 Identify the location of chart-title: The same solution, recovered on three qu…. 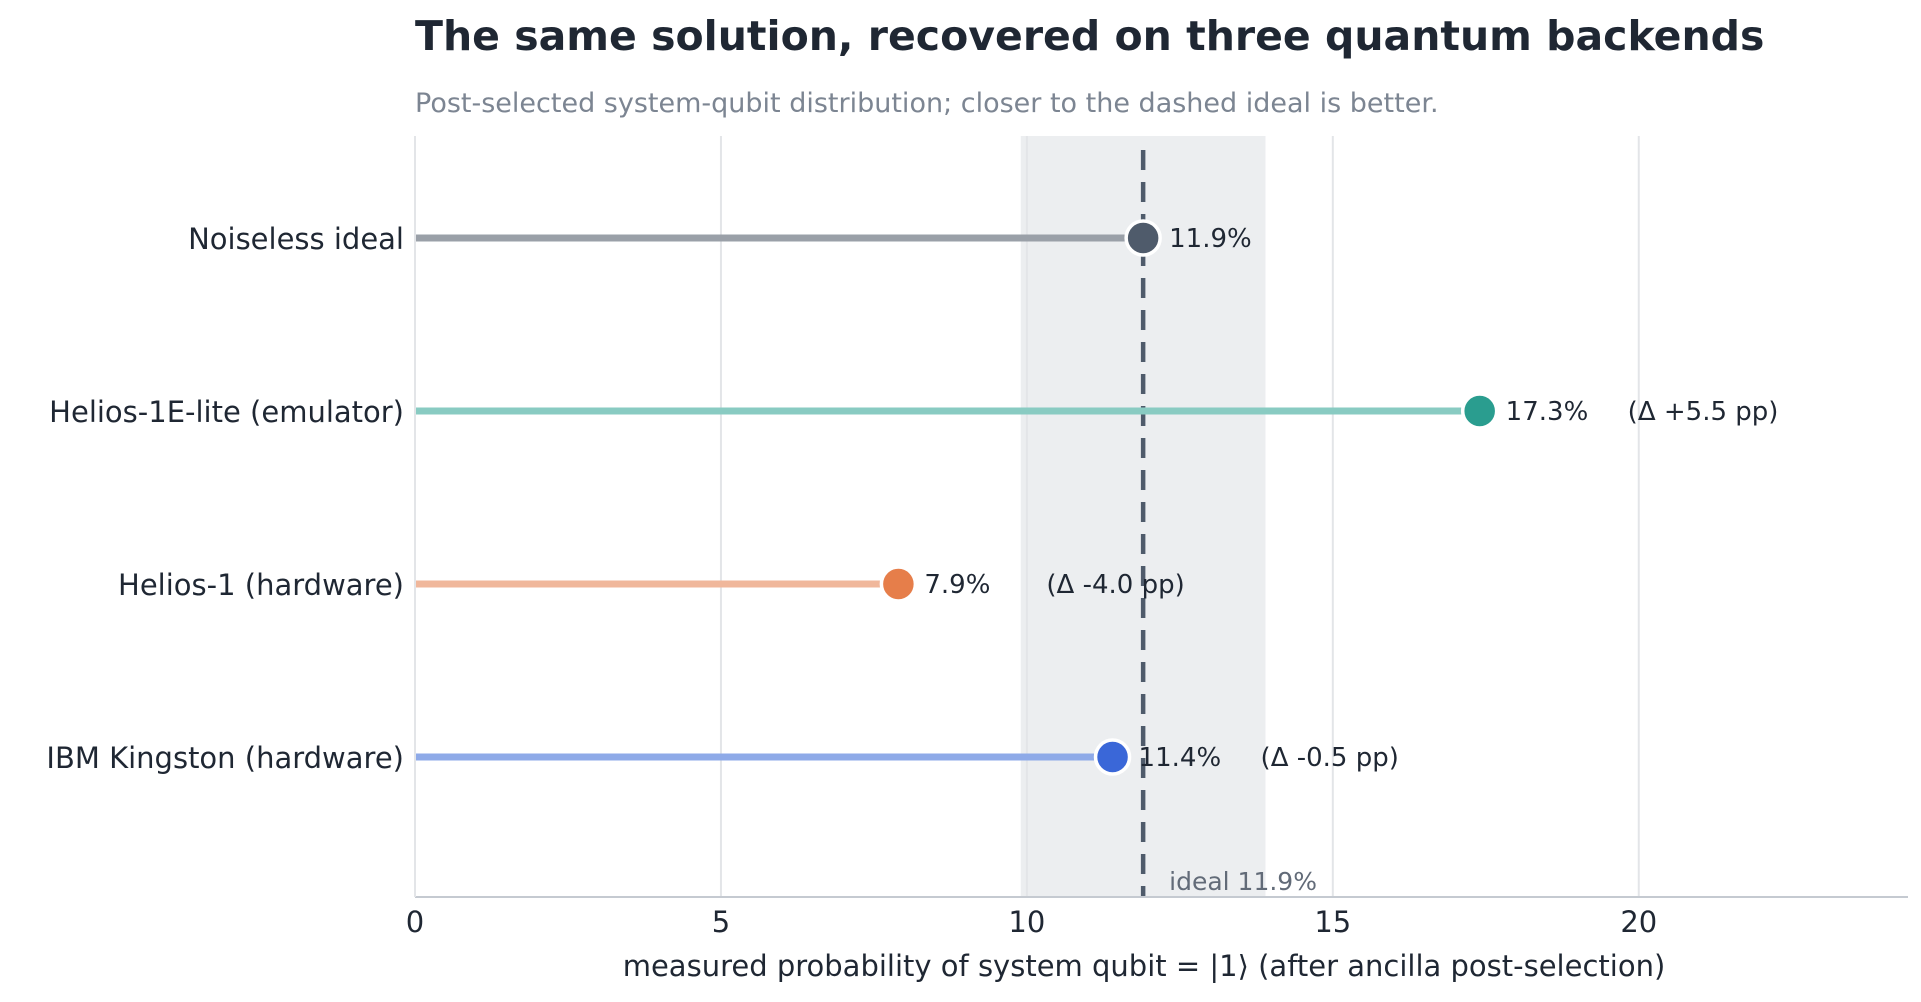
(1089, 36).